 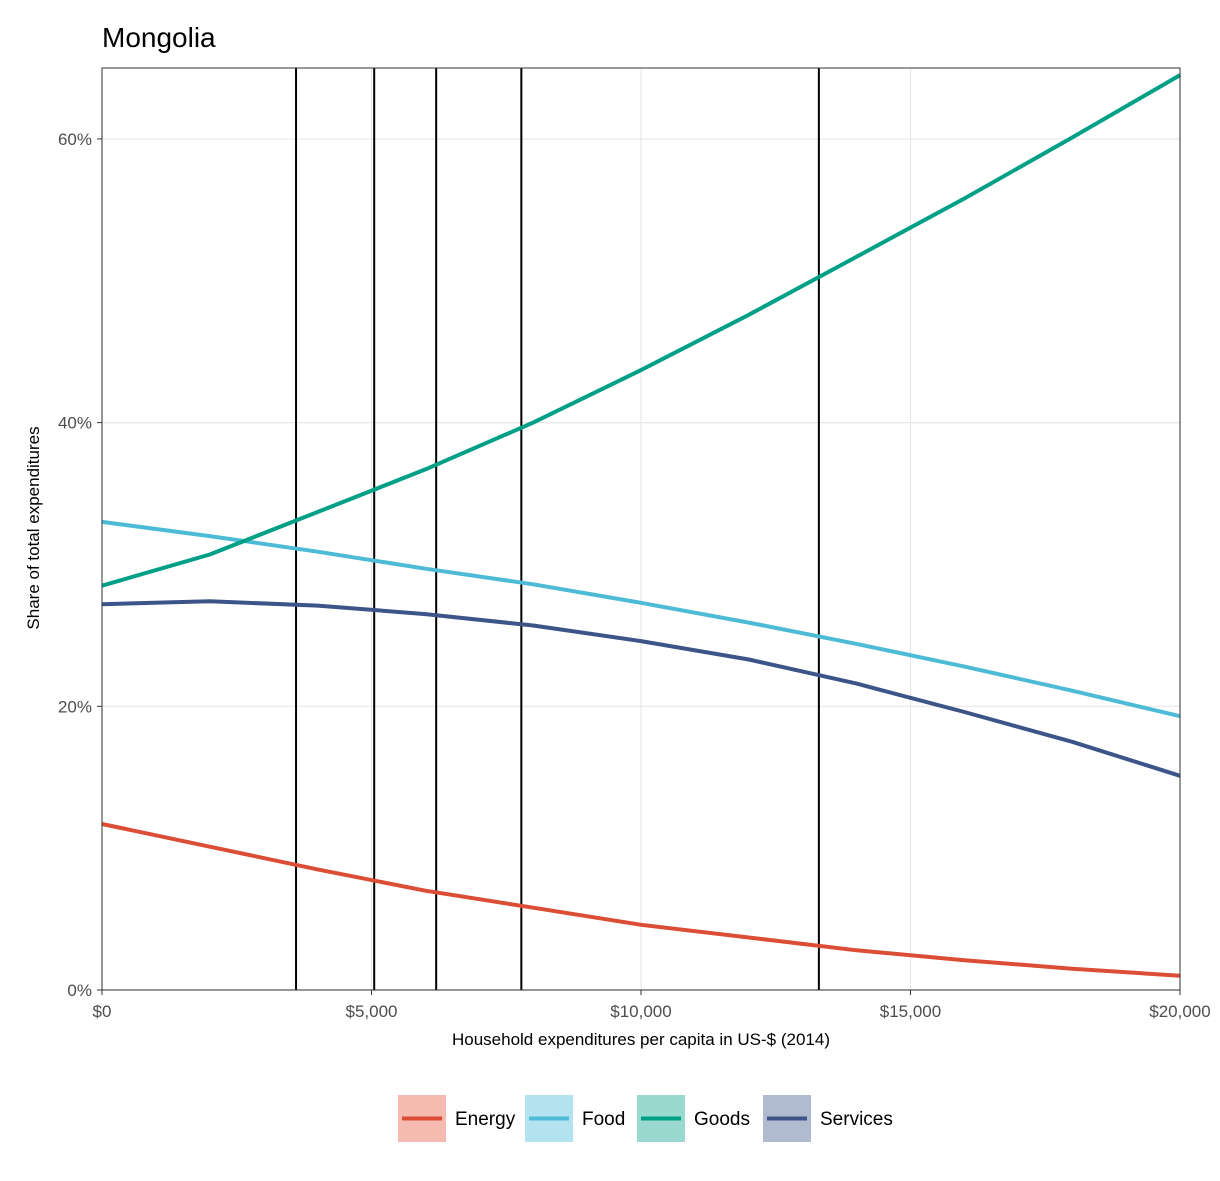 I want to click on series-line-energy, so click(x=641, y=900).